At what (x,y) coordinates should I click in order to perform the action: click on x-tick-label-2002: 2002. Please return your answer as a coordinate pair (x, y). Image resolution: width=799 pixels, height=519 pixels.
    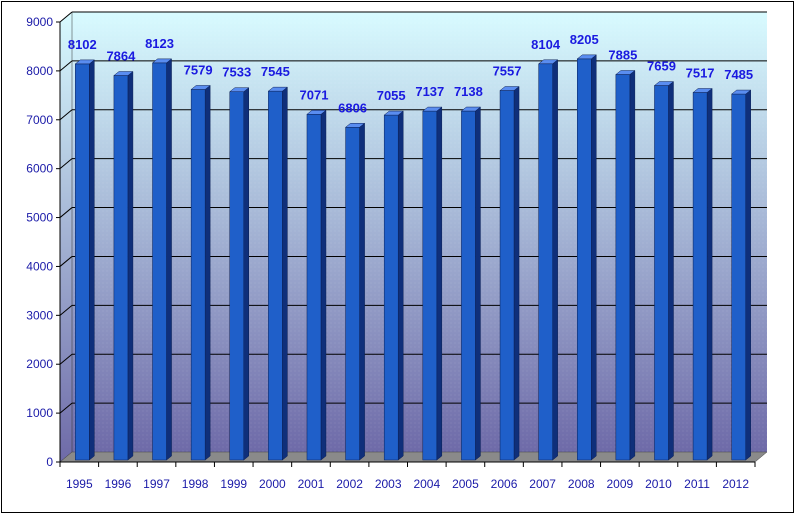
    Looking at the image, I should click on (349, 484).